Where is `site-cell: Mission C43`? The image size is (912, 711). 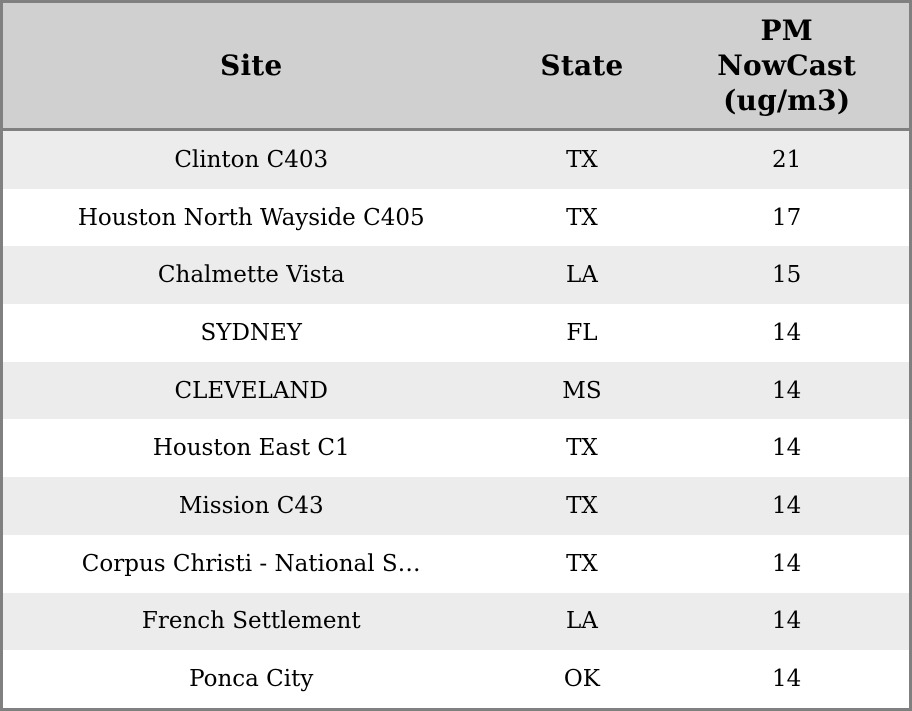 site-cell: Mission C43 is located at coordinates (251, 505).